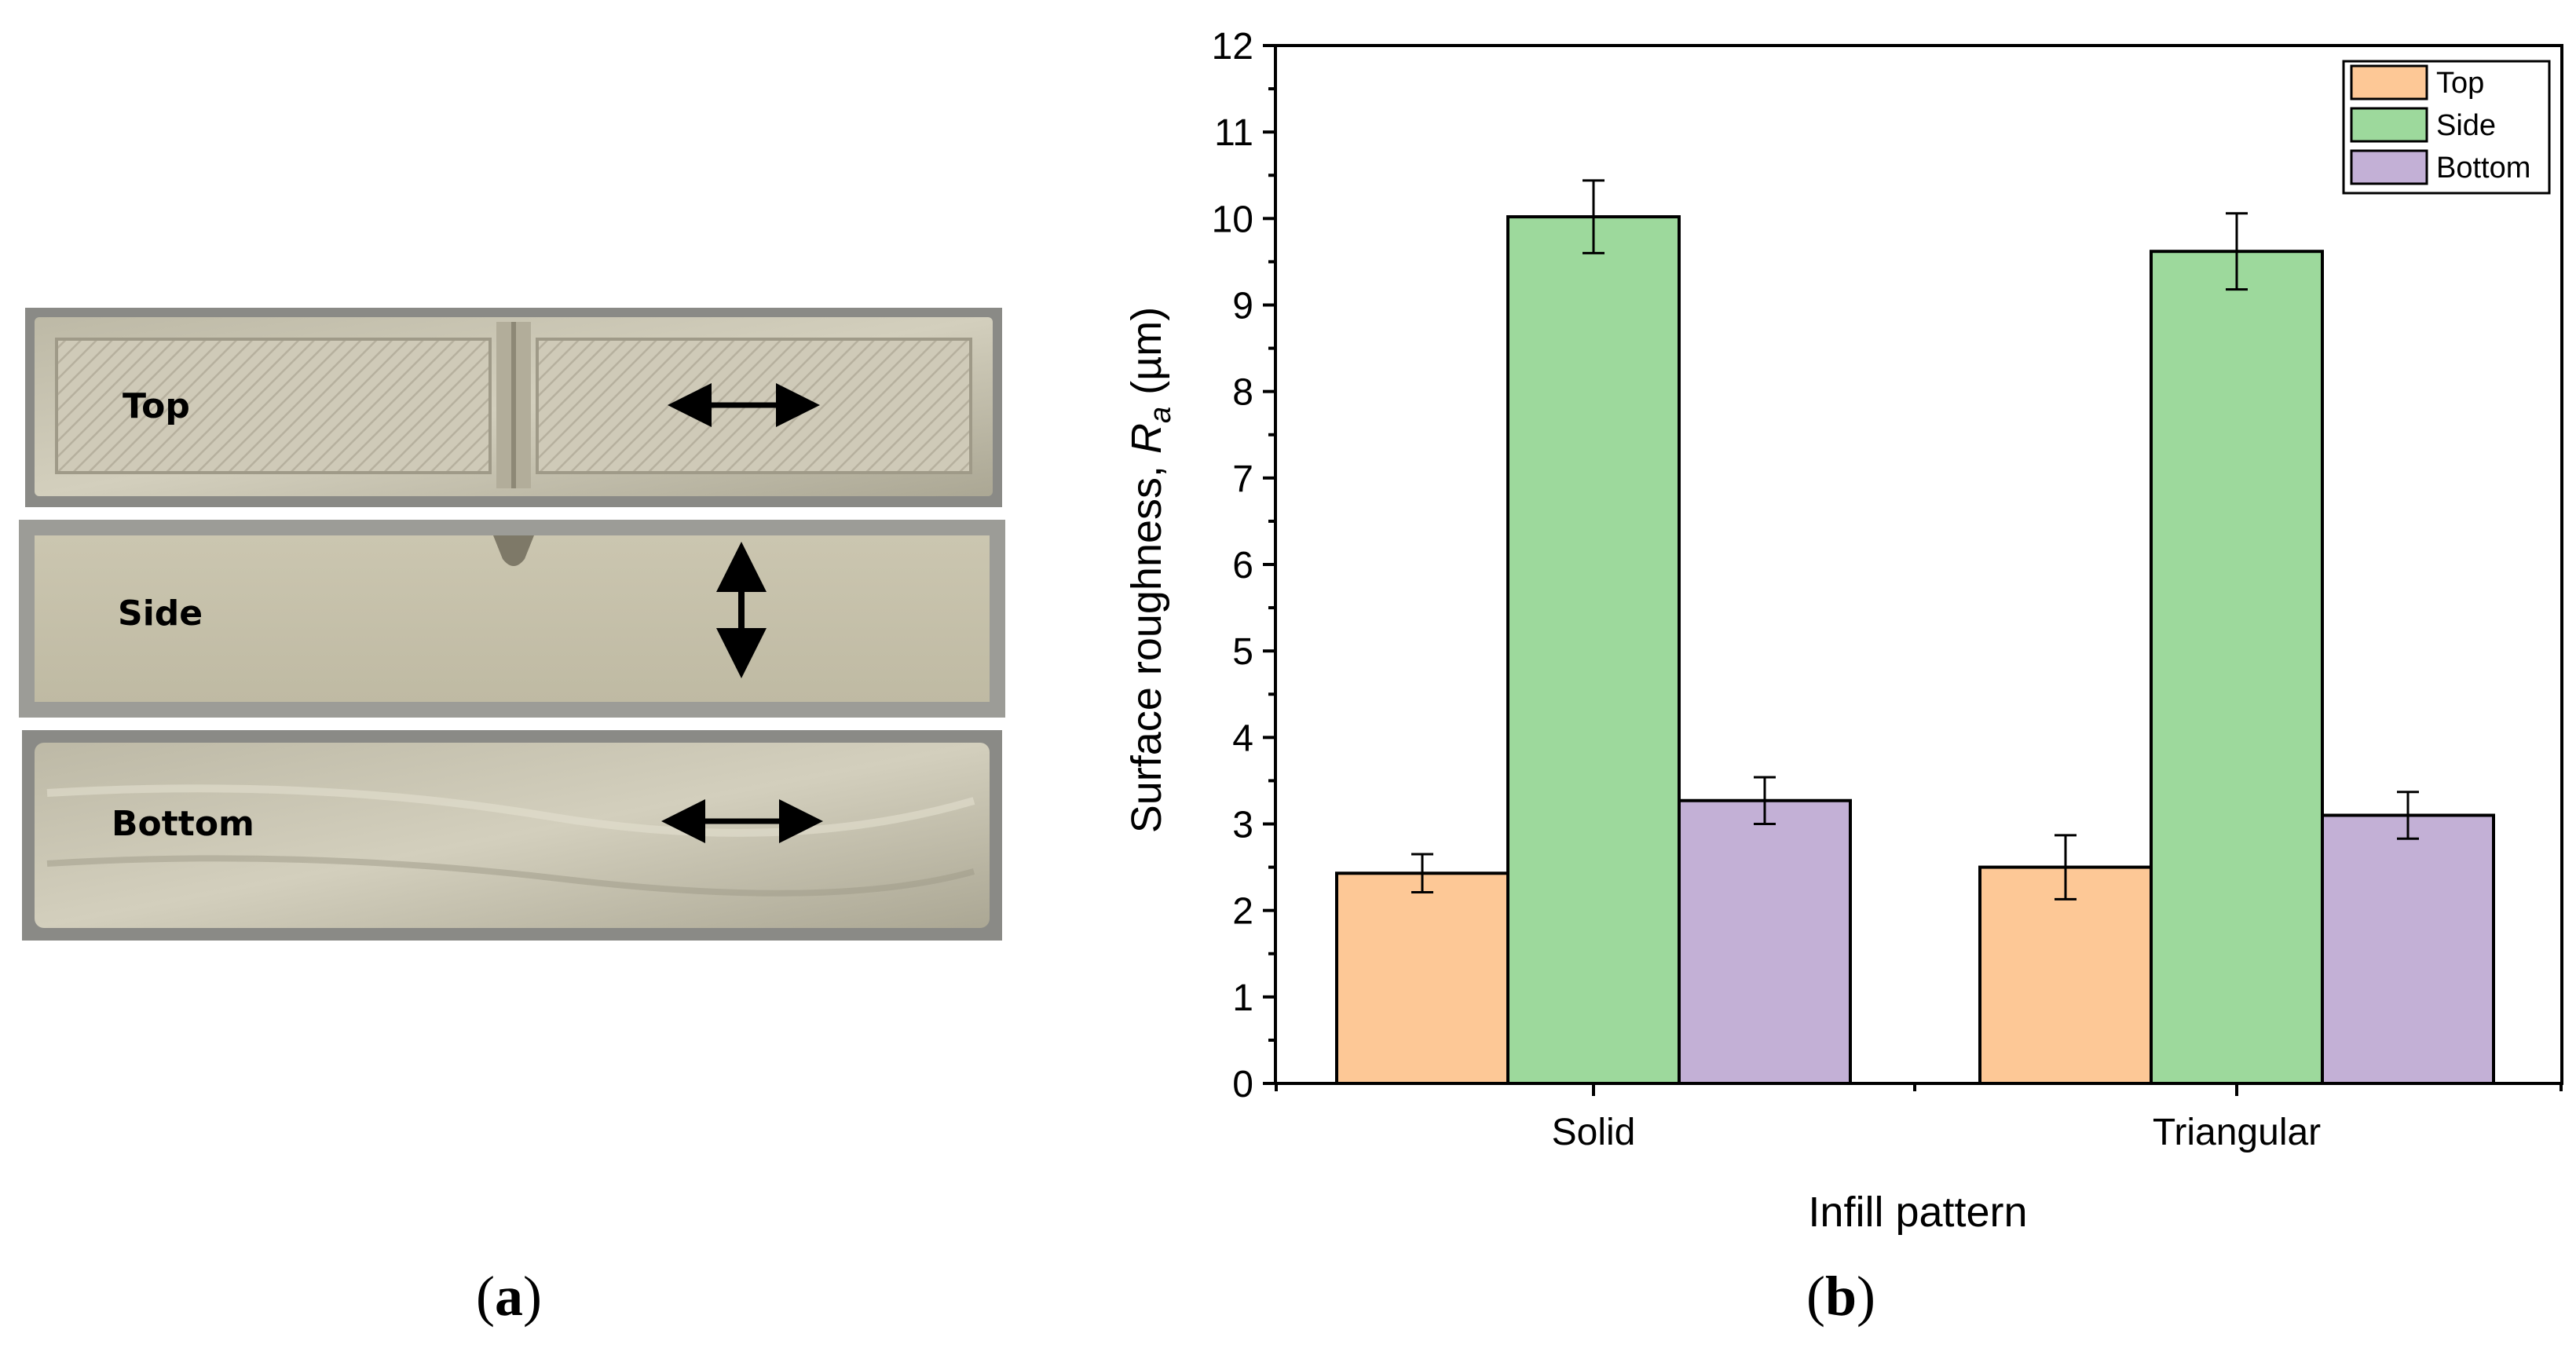  What do you see at coordinates (156, 406) in the screenshot?
I see `specimen-label-top: Top` at bounding box center [156, 406].